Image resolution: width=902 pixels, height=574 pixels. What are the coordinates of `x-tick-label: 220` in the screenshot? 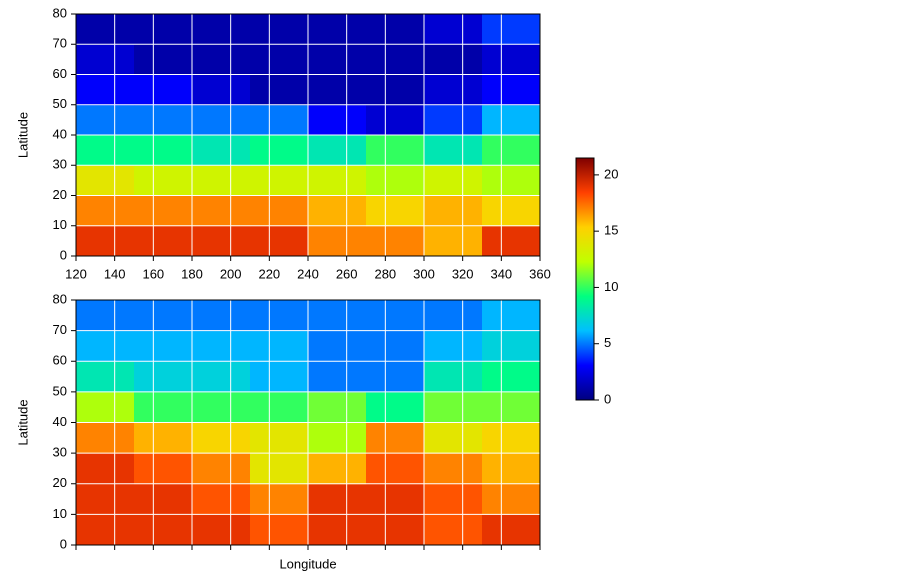 It's located at (269, 273).